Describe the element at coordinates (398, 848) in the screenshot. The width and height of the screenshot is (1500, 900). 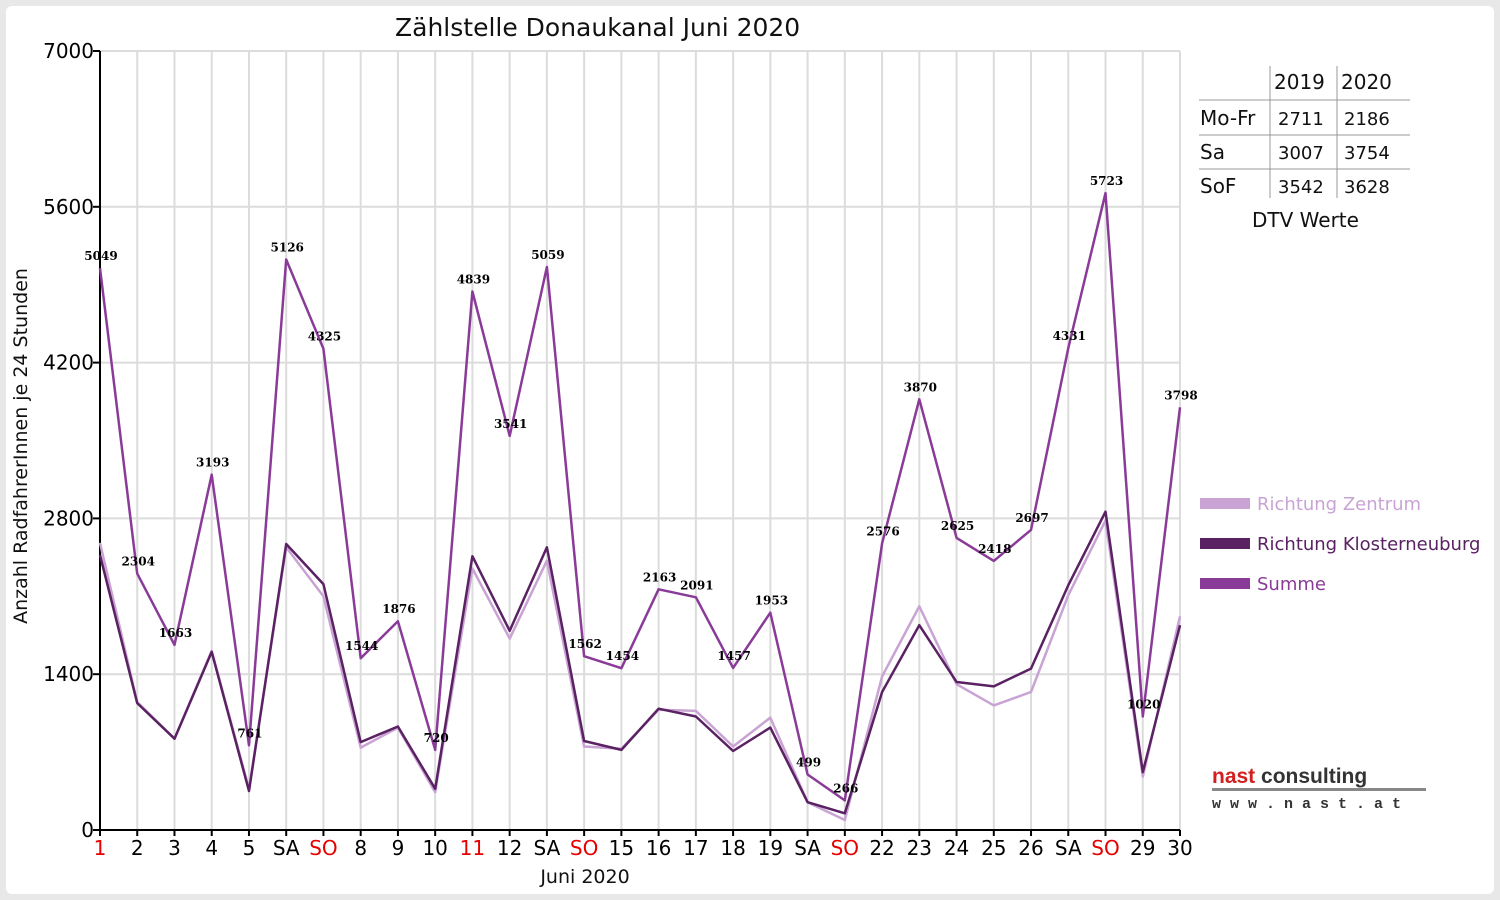
I see `x-tick-label: 9` at that location.